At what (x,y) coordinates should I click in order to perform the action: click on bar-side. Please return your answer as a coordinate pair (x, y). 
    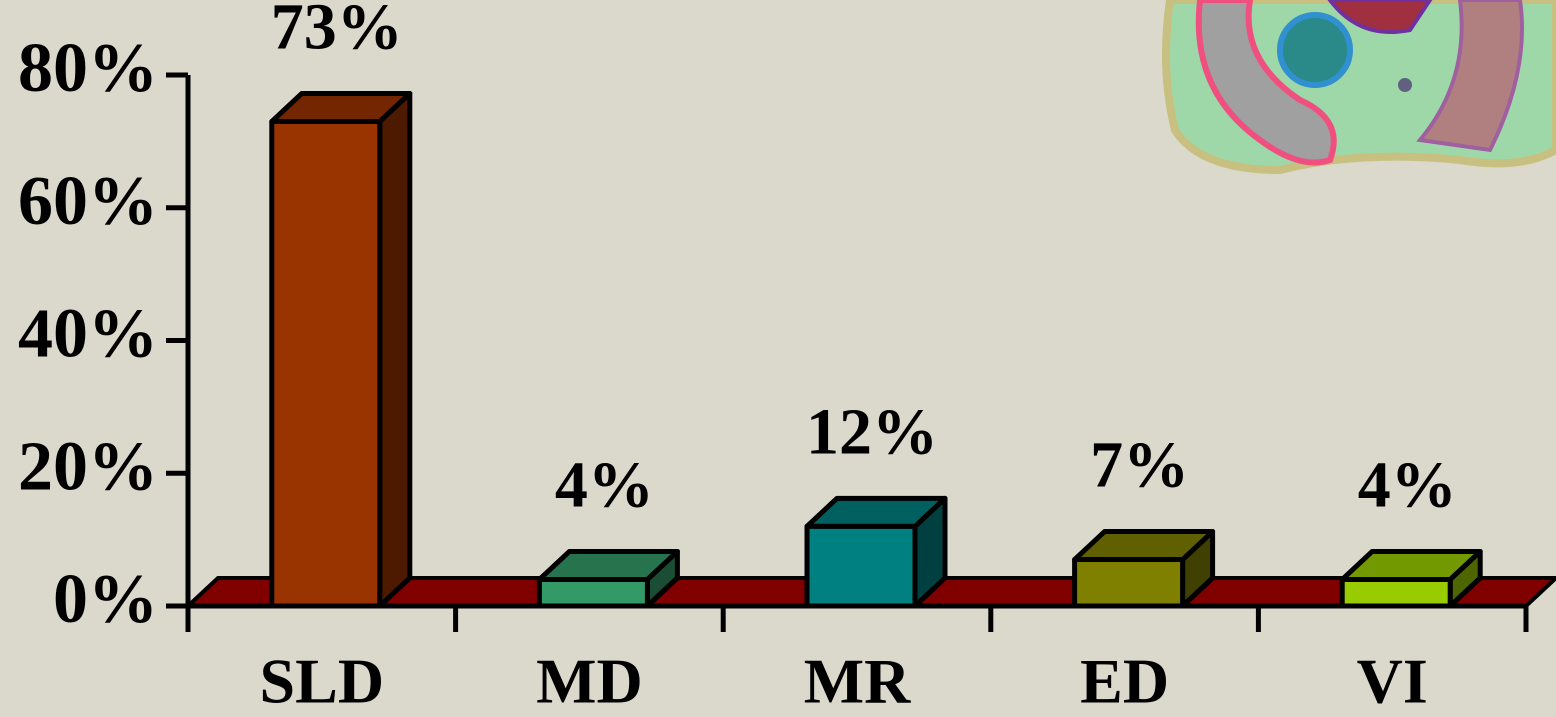
    Looking at the image, I should click on (395, 349).